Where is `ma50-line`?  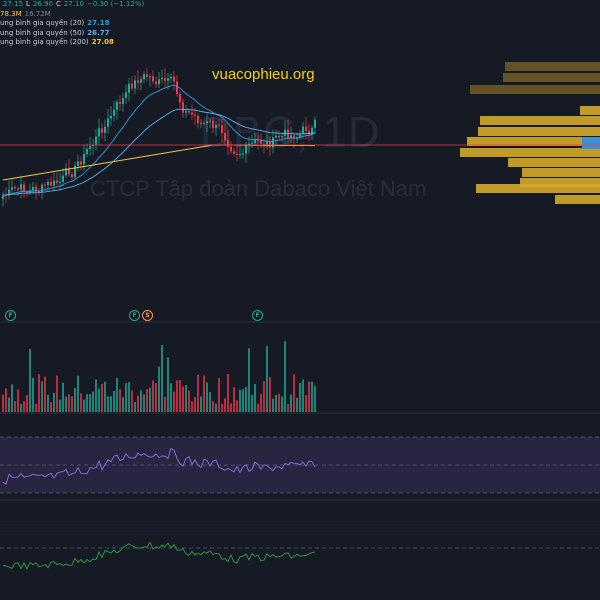 ma50-line is located at coordinates (159, 152).